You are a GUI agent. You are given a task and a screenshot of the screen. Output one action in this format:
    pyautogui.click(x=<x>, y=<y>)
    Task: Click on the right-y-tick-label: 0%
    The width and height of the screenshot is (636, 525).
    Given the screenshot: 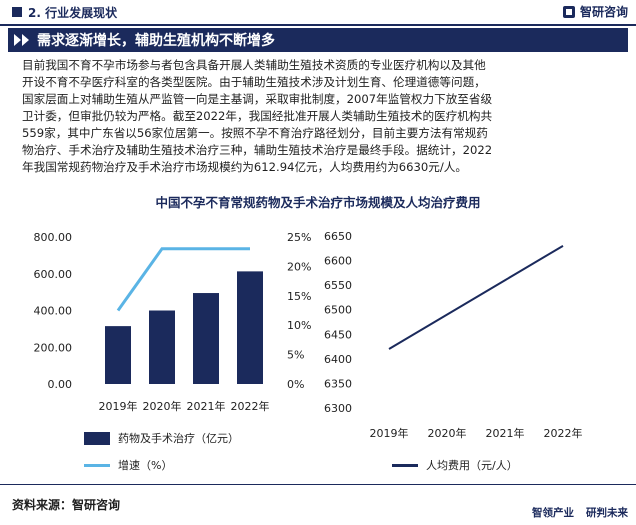 What is the action you would take?
    pyautogui.click(x=295, y=384)
    